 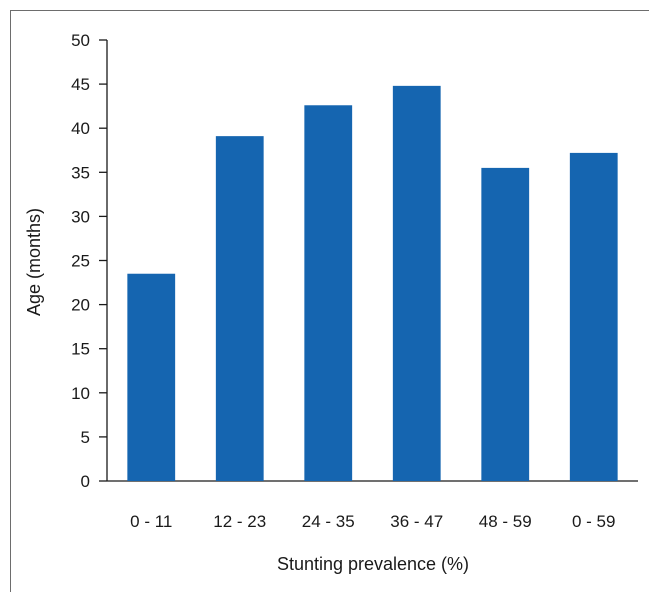 I want to click on x-tick-label: 48 - 59, so click(x=505, y=521).